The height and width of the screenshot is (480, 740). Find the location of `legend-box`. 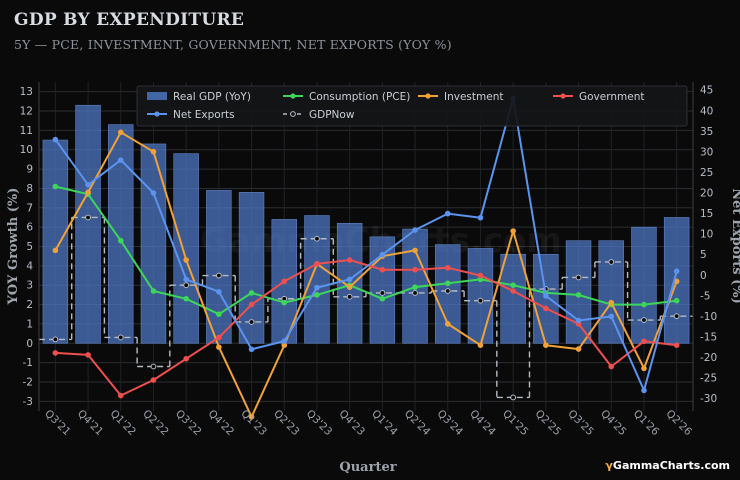

legend-box is located at coordinates (412, 106).